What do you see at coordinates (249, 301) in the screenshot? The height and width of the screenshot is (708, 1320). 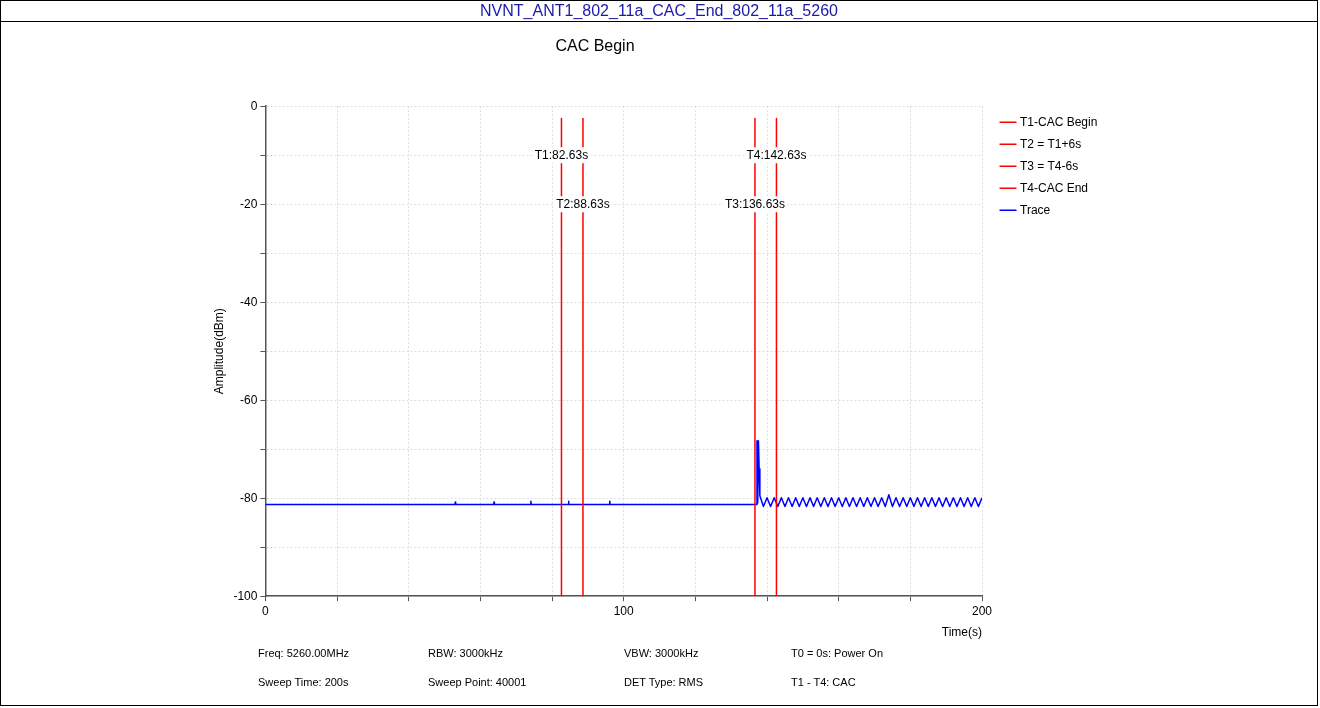 I see `y-tick-label: -40` at bounding box center [249, 301].